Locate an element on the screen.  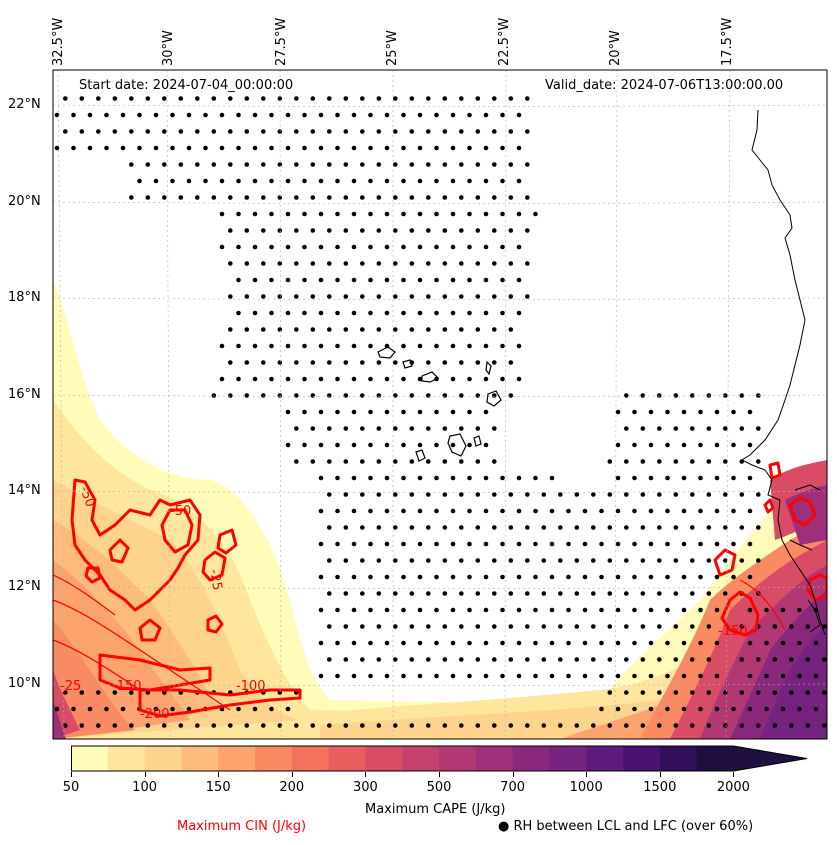
lat-label: 20°N is located at coordinates (24, 201).